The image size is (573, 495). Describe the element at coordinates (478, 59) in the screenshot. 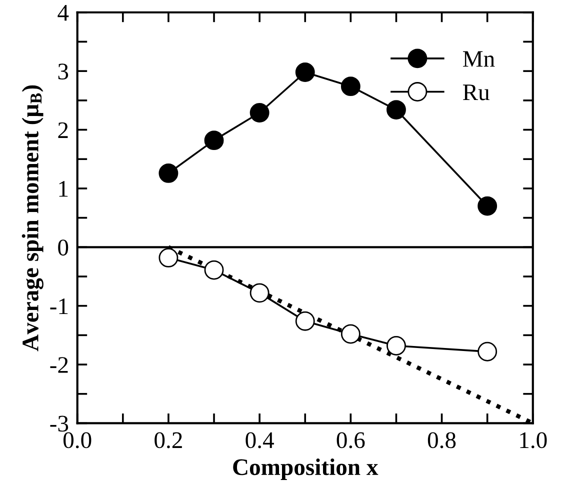

I see `legend-label: Mn` at that location.